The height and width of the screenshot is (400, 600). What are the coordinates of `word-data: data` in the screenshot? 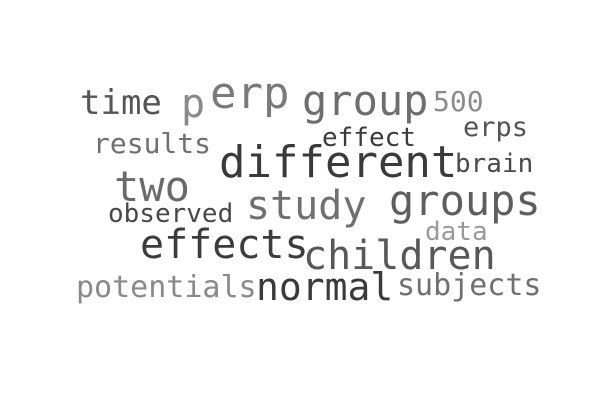 It's located at (456, 232).